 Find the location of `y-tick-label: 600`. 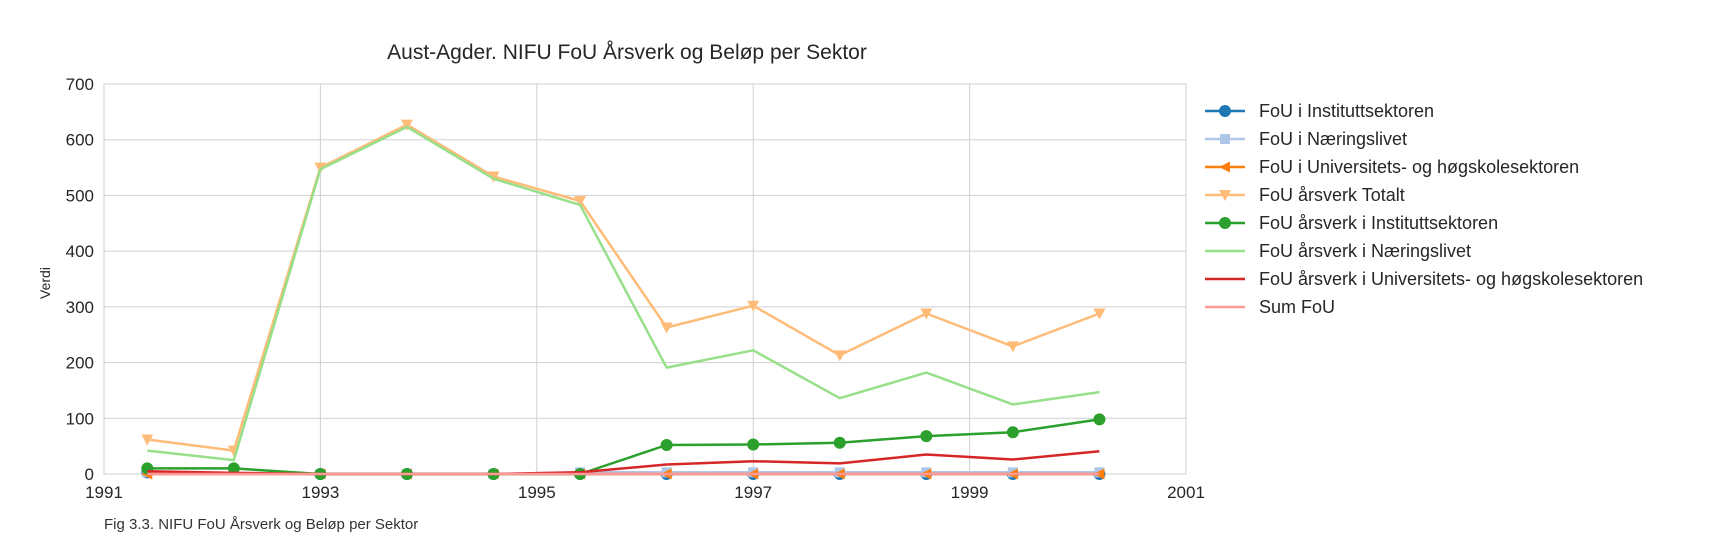

y-tick-label: 600 is located at coordinates (80, 140).